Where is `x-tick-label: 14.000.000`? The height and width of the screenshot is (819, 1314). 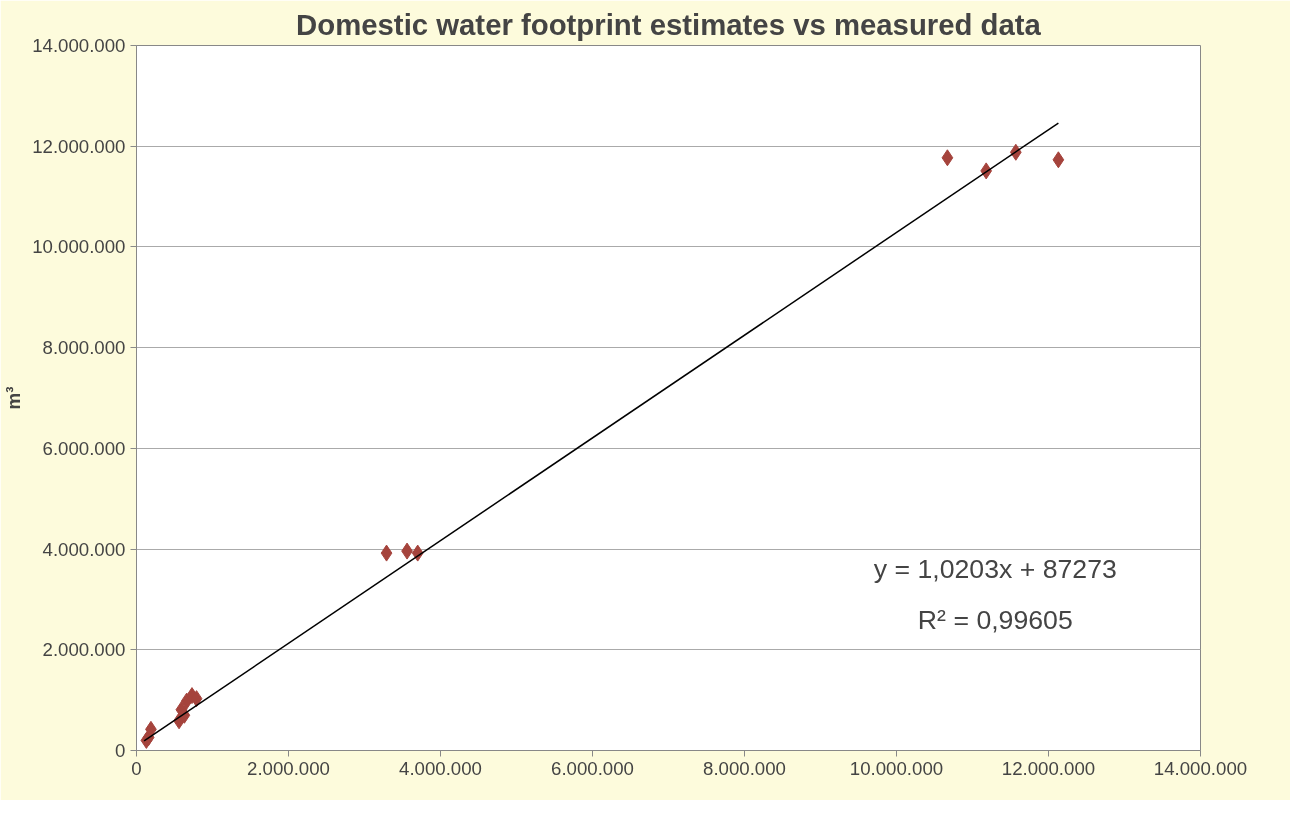 x-tick-label: 14.000.000 is located at coordinates (1200, 768).